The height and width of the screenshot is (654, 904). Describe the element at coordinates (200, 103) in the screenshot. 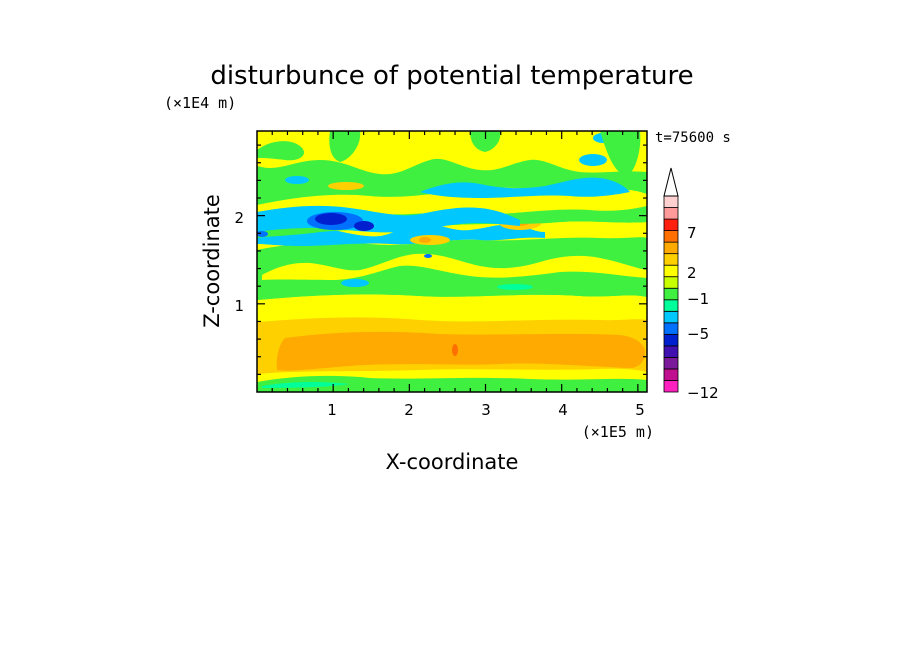

I see `y-scale-note: (×1E4 m)` at that location.